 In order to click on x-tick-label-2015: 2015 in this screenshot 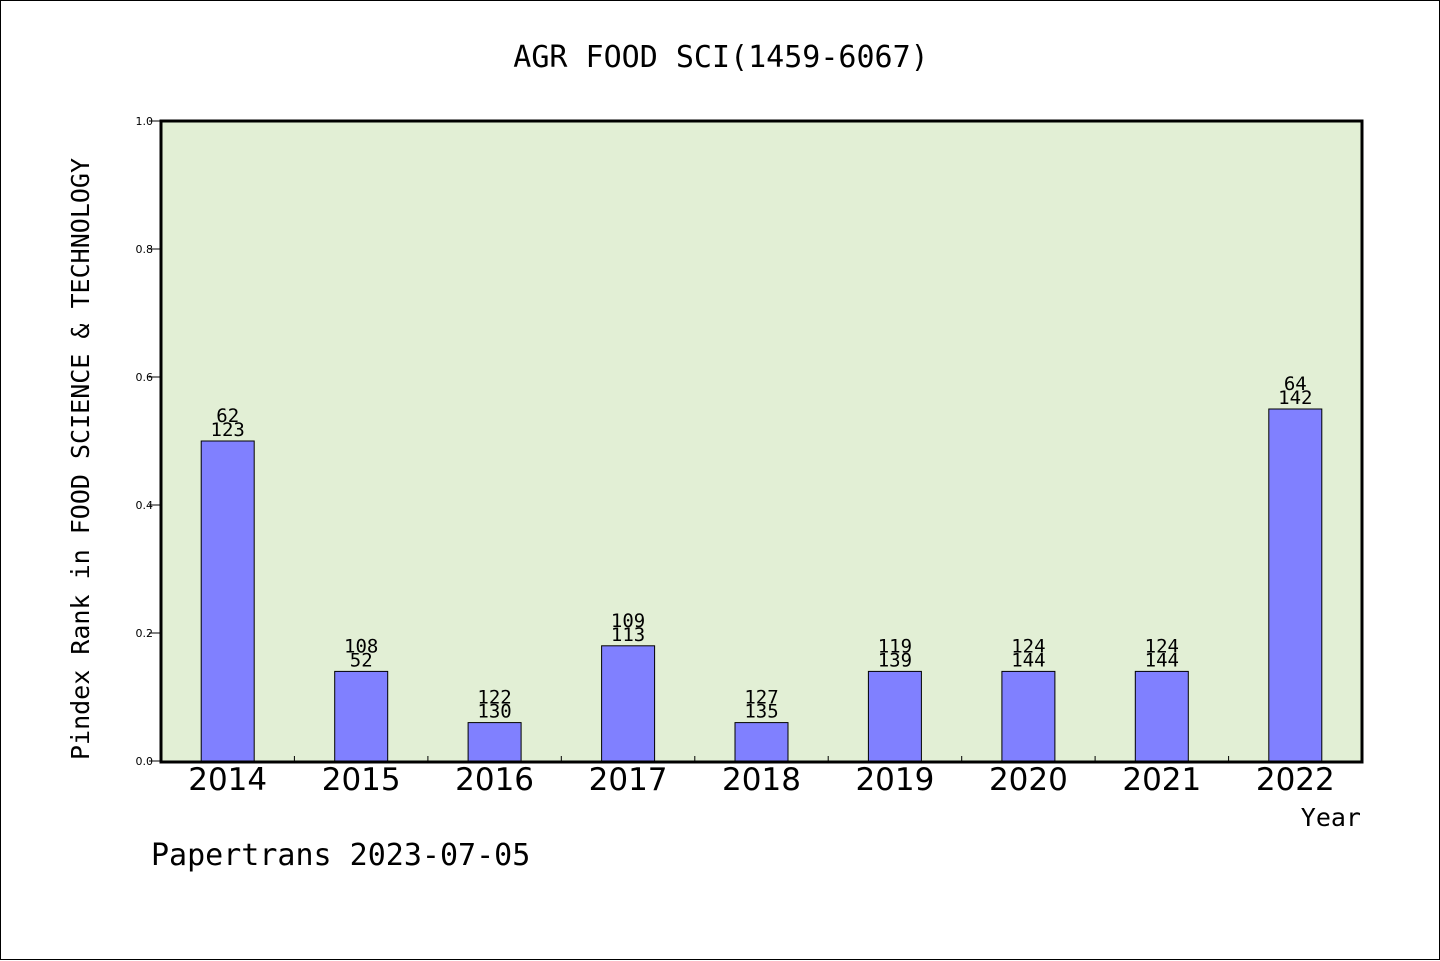, I will do `click(361, 780)`.